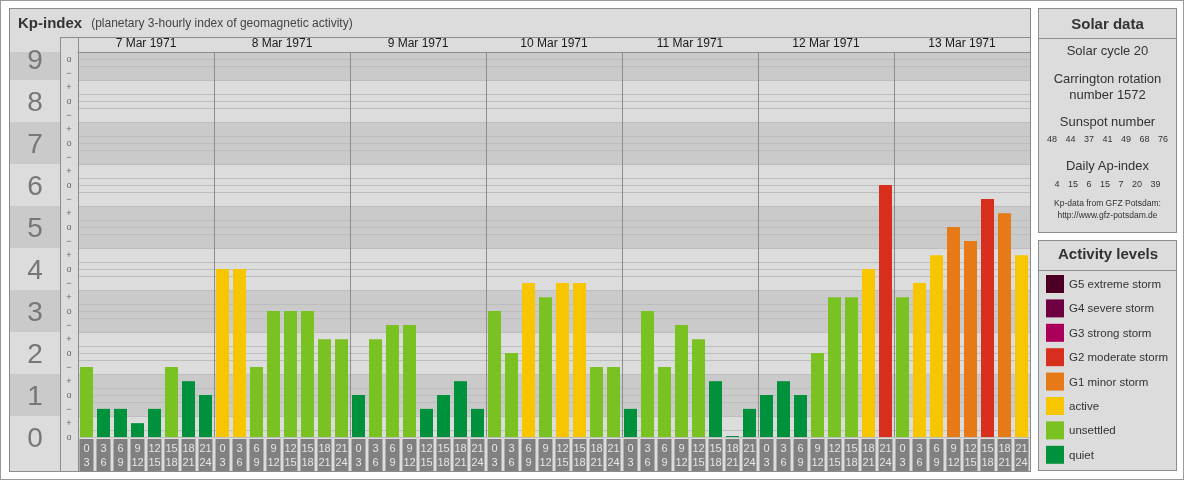 This screenshot has width=1184, height=480. I want to click on text: Solar data, so click(1107, 24).